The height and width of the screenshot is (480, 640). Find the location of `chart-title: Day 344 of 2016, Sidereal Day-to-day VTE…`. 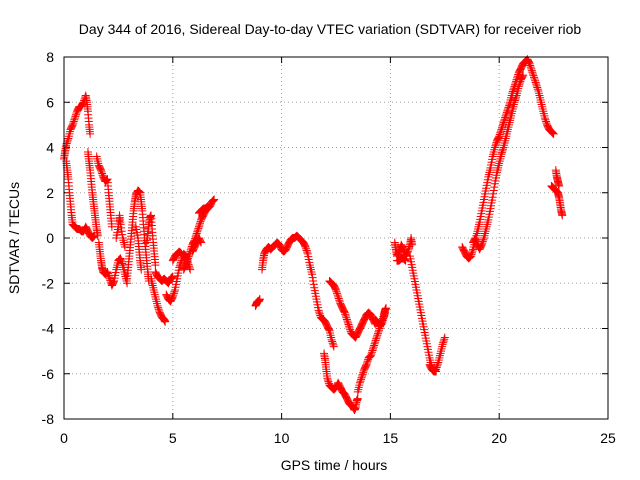

chart-title: Day 344 of 2016, Sidereal Day-to-day VTE… is located at coordinates (330, 29).